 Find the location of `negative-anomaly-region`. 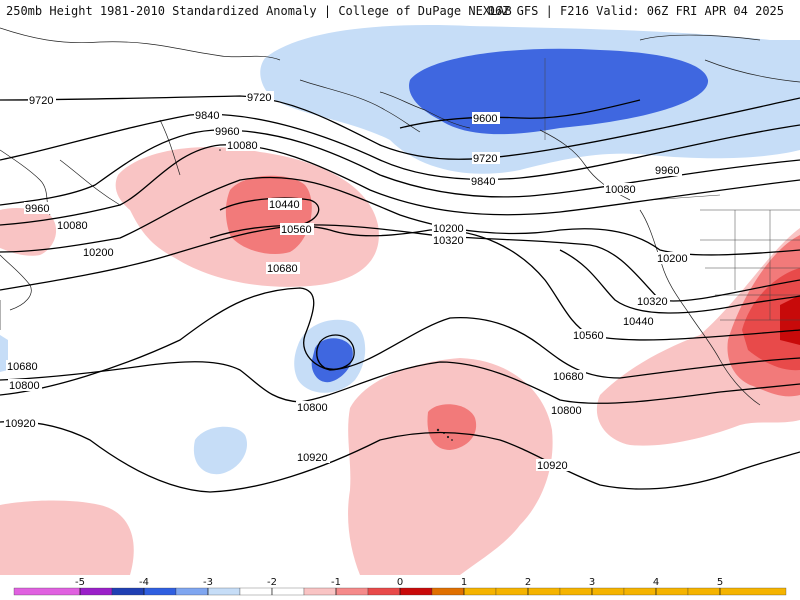

negative-anomaly-region is located at coordinates (220, 450).